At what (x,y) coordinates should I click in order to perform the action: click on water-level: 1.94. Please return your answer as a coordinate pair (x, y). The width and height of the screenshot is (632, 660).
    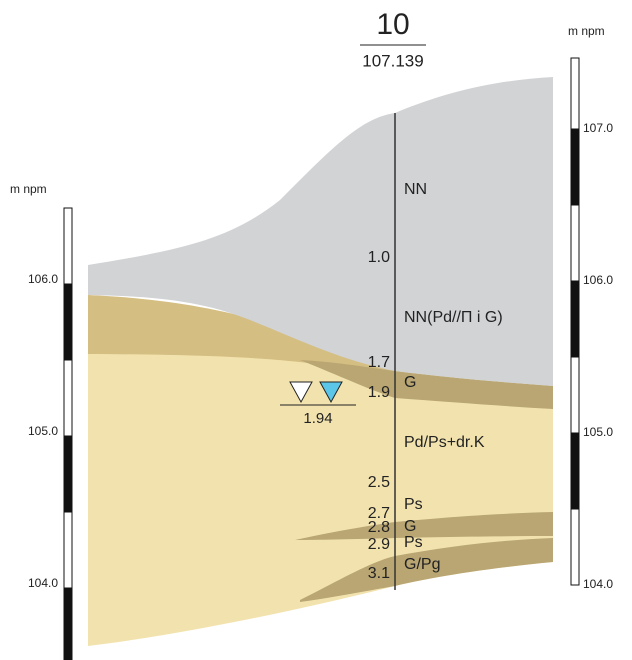
    Looking at the image, I should click on (317, 418).